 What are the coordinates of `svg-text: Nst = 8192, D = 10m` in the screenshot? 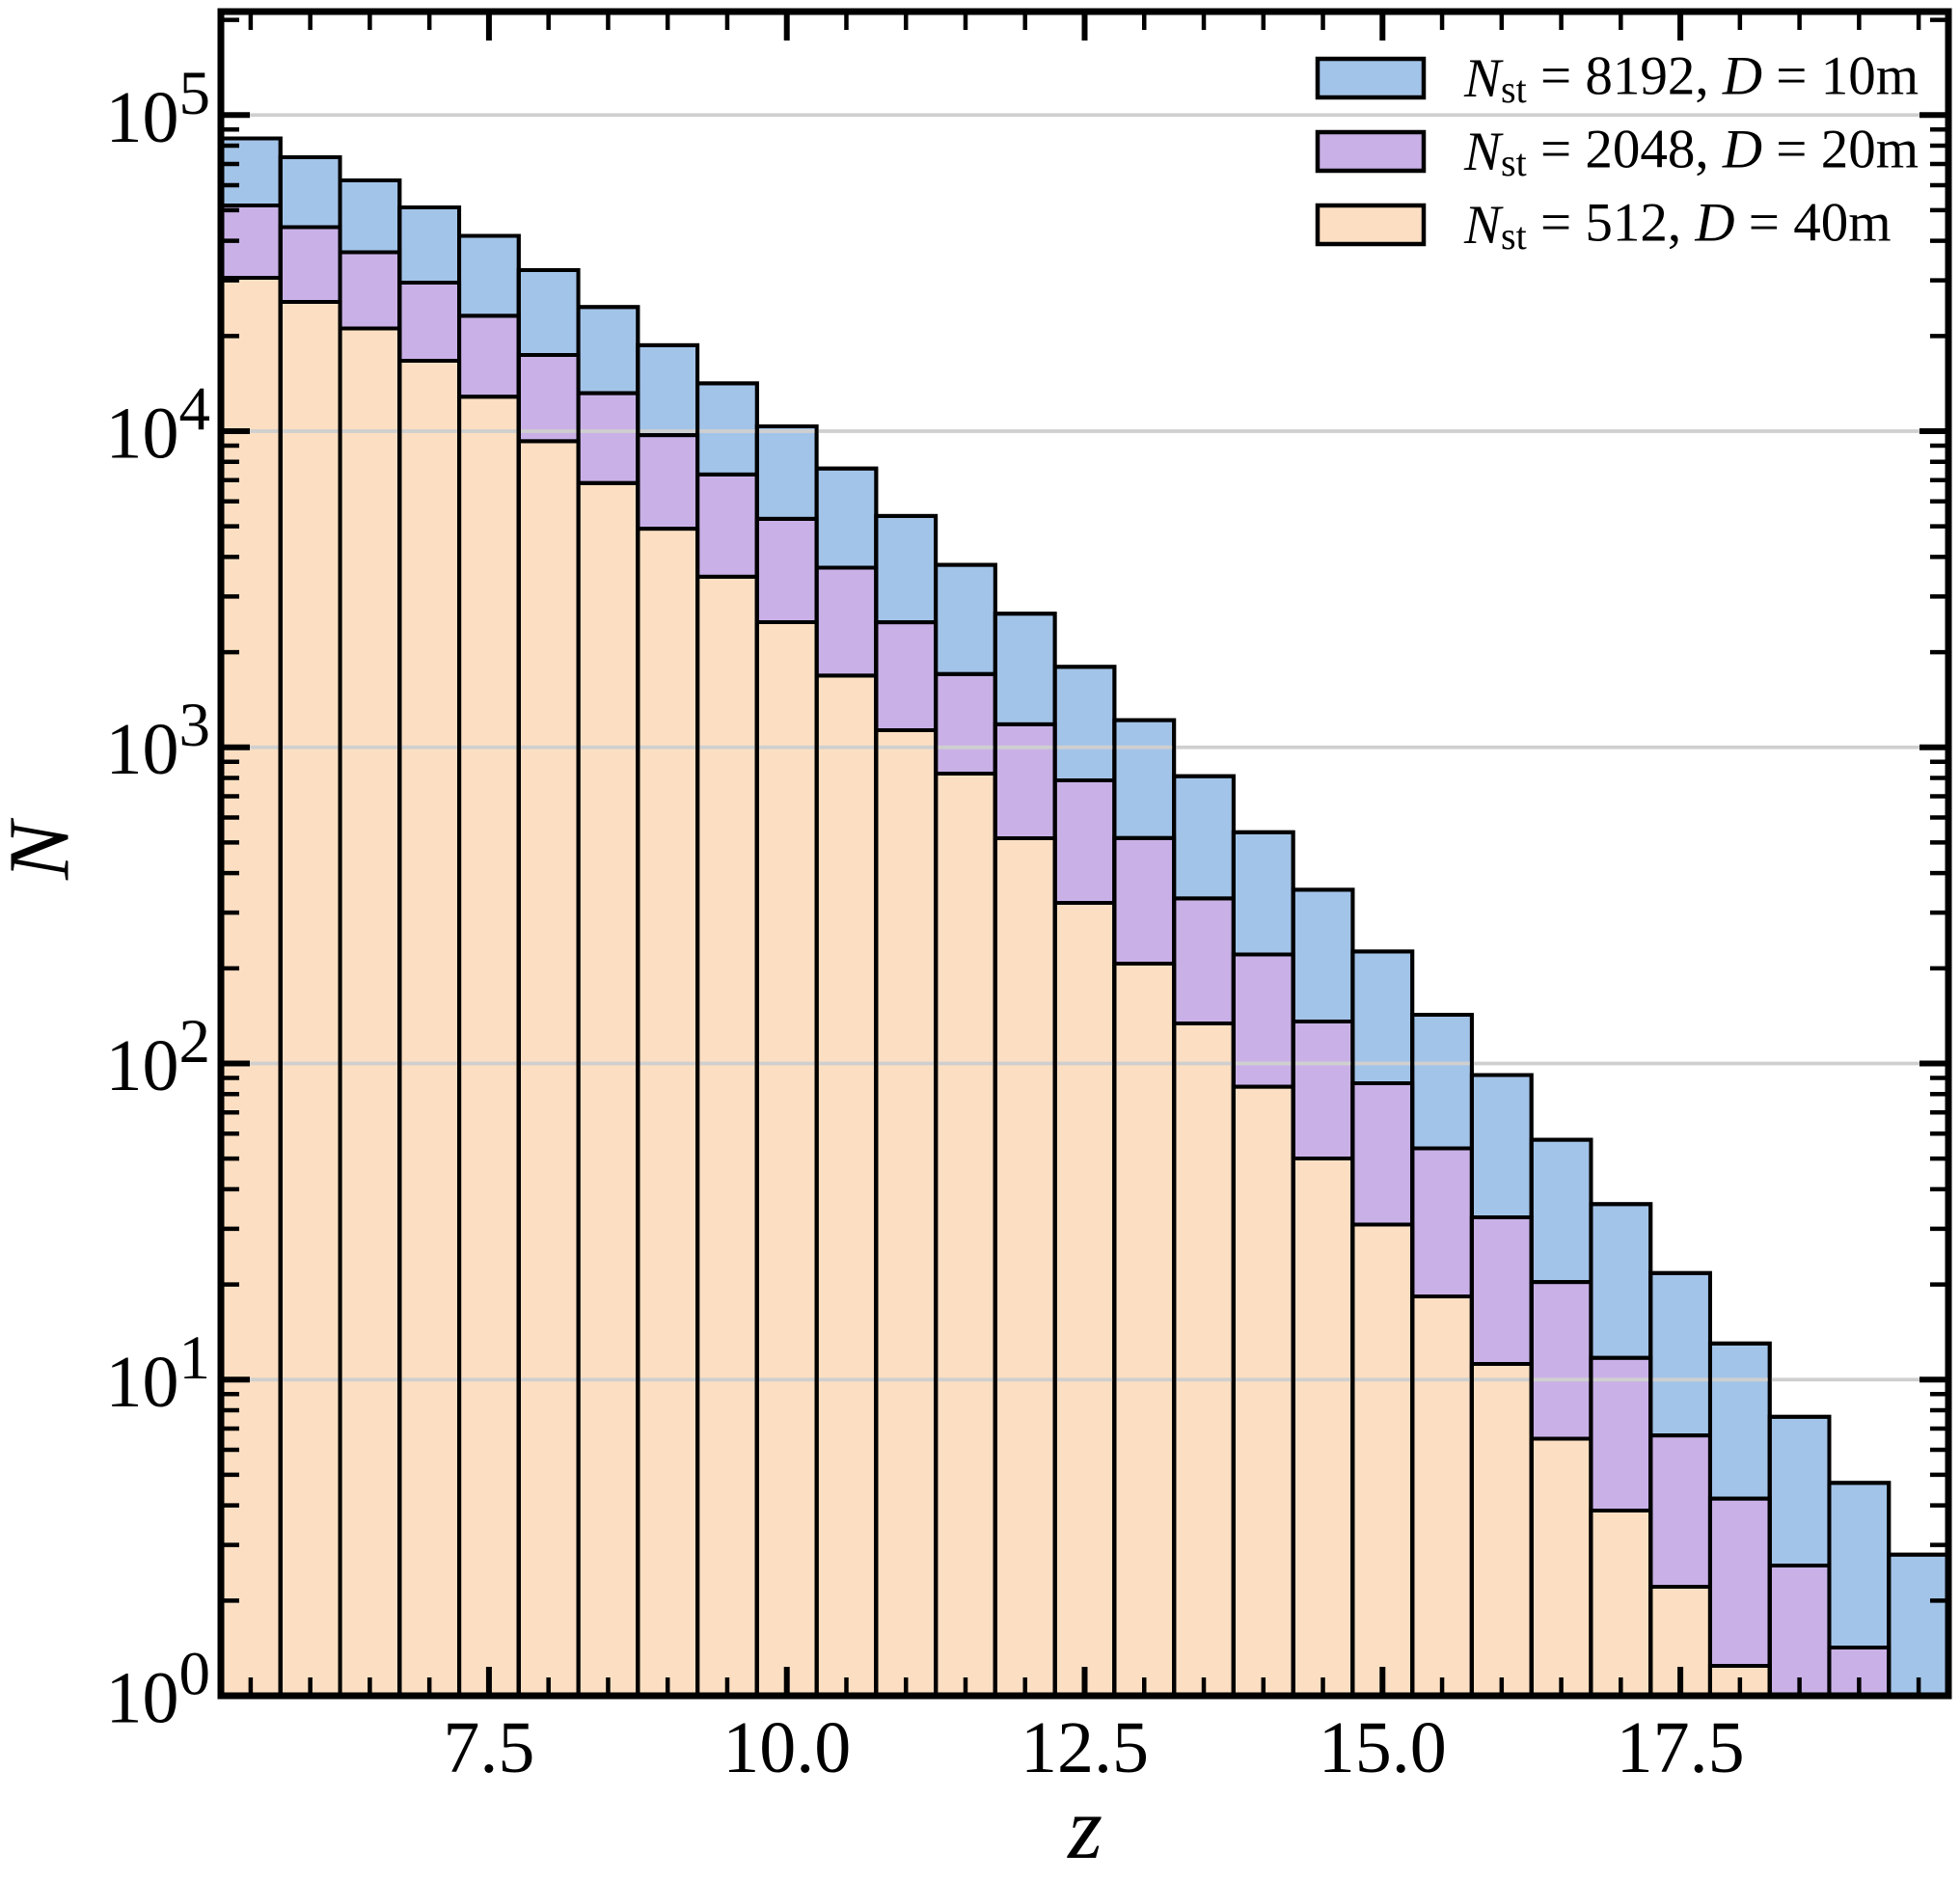 It's located at (1691, 78).